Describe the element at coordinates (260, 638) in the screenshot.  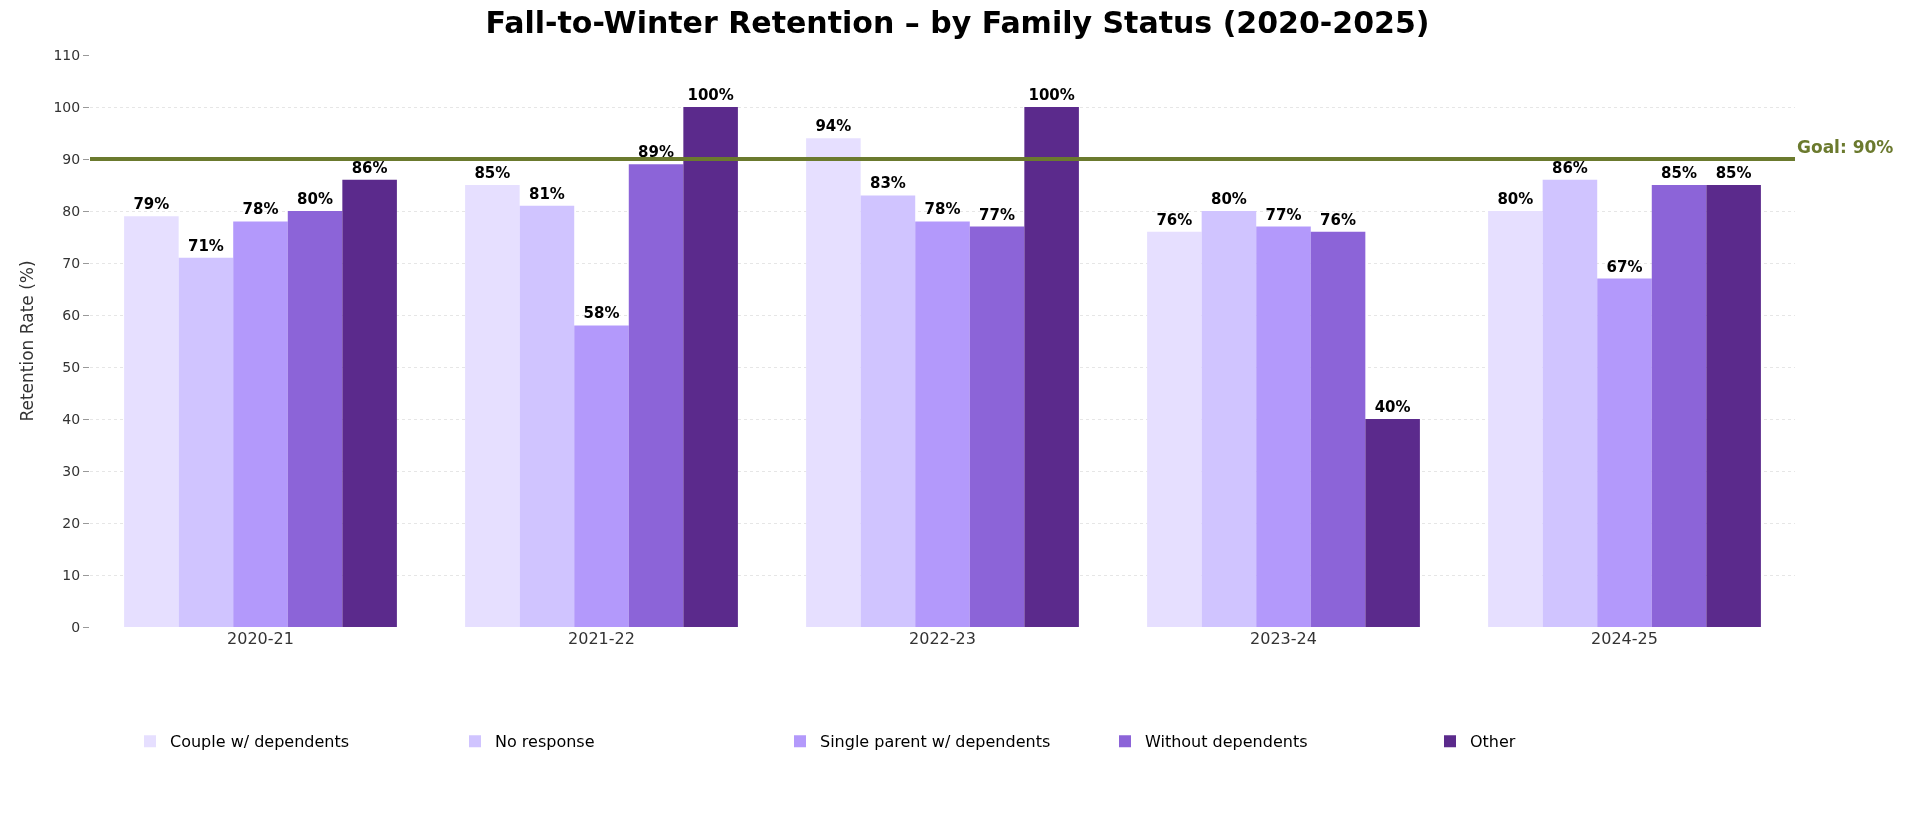
I see `x-tick-label: 2020-21` at that location.